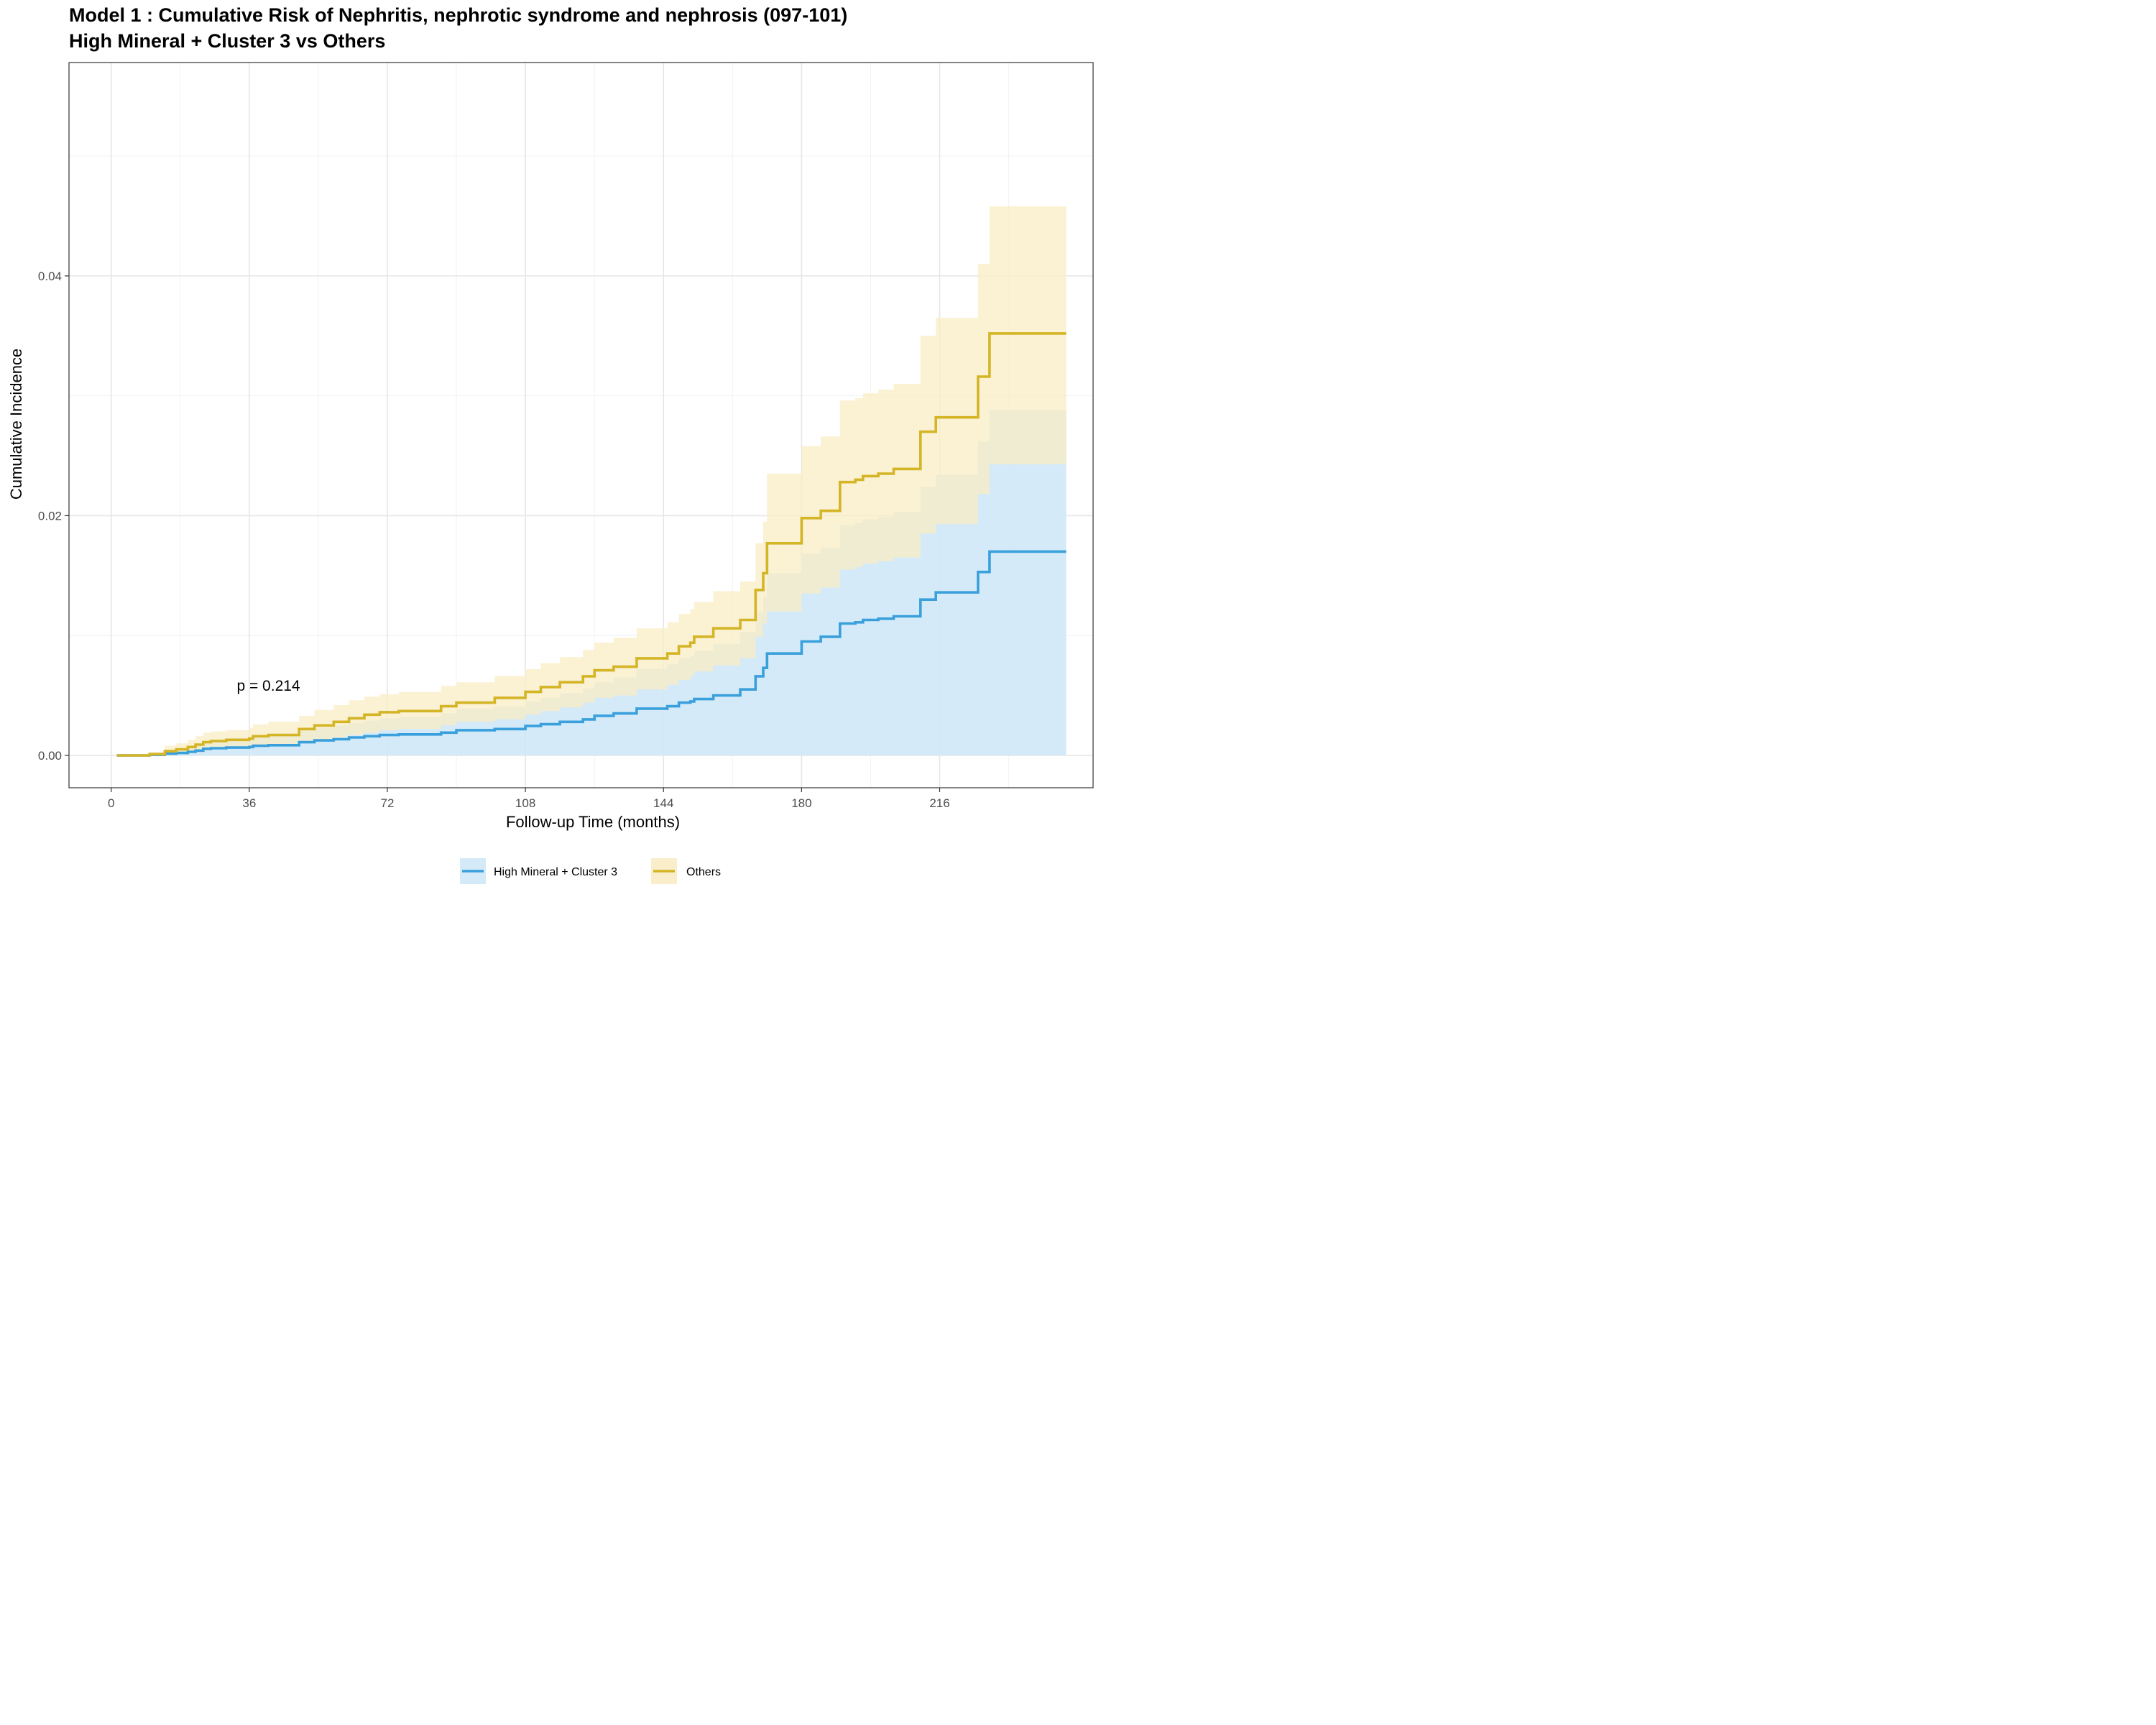 Image resolution: width=2156 pixels, height=1725 pixels. What do you see at coordinates (939, 803) in the screenshot?
I see `x-tick-label: 216` at bounding box center [939, 803].